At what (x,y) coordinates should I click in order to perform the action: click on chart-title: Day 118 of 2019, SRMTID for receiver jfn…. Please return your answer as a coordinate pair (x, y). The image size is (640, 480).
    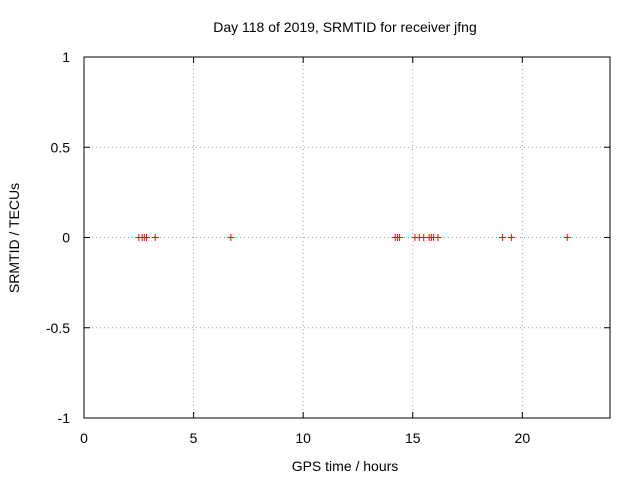
    Looking at the image, I should click on (345, 27).